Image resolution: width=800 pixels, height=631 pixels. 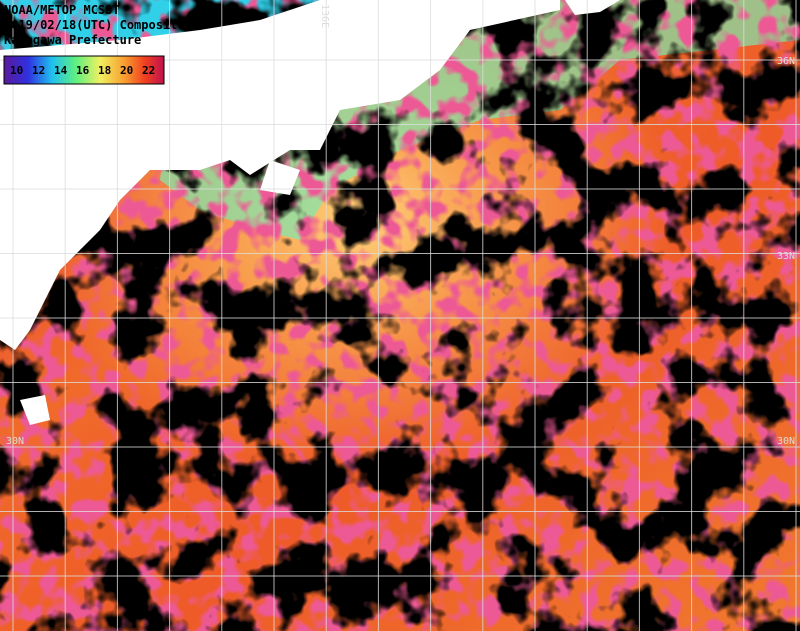 I want to click on header-line: Kanagawa Prefecture, so click(x=72, y=40).